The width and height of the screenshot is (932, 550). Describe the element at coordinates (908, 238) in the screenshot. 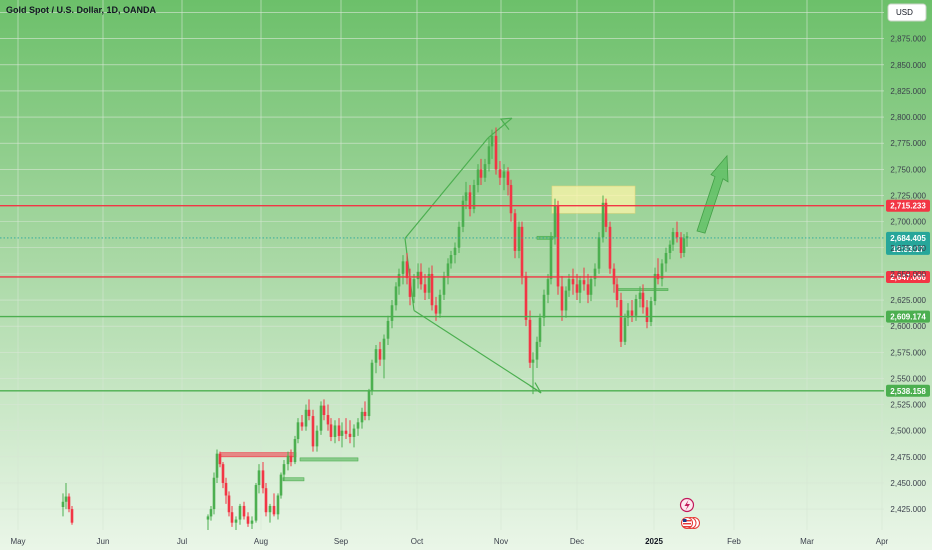

I see `current-price-label: 2,684.405` at that location.